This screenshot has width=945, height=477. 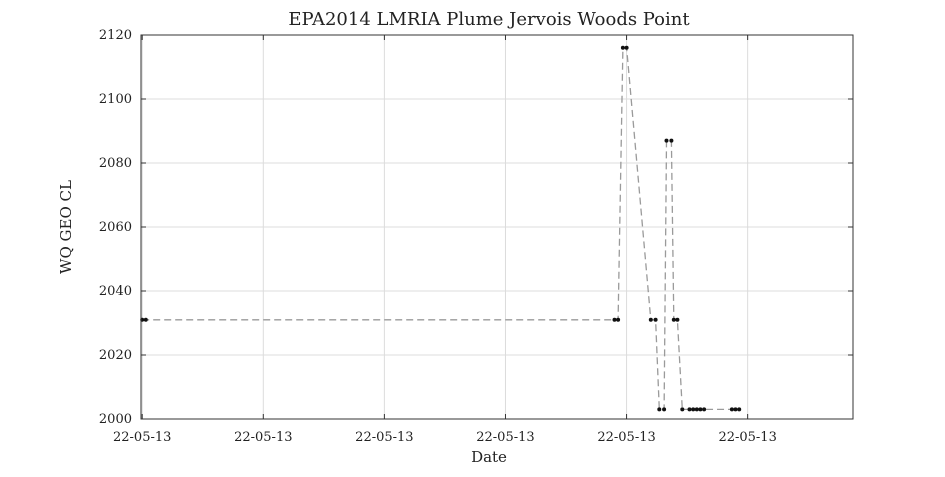 What do you see at coordinates (115, 163) in the screenshot?
I see `y-tick-label: 2080` at bounding box center [115, 163].